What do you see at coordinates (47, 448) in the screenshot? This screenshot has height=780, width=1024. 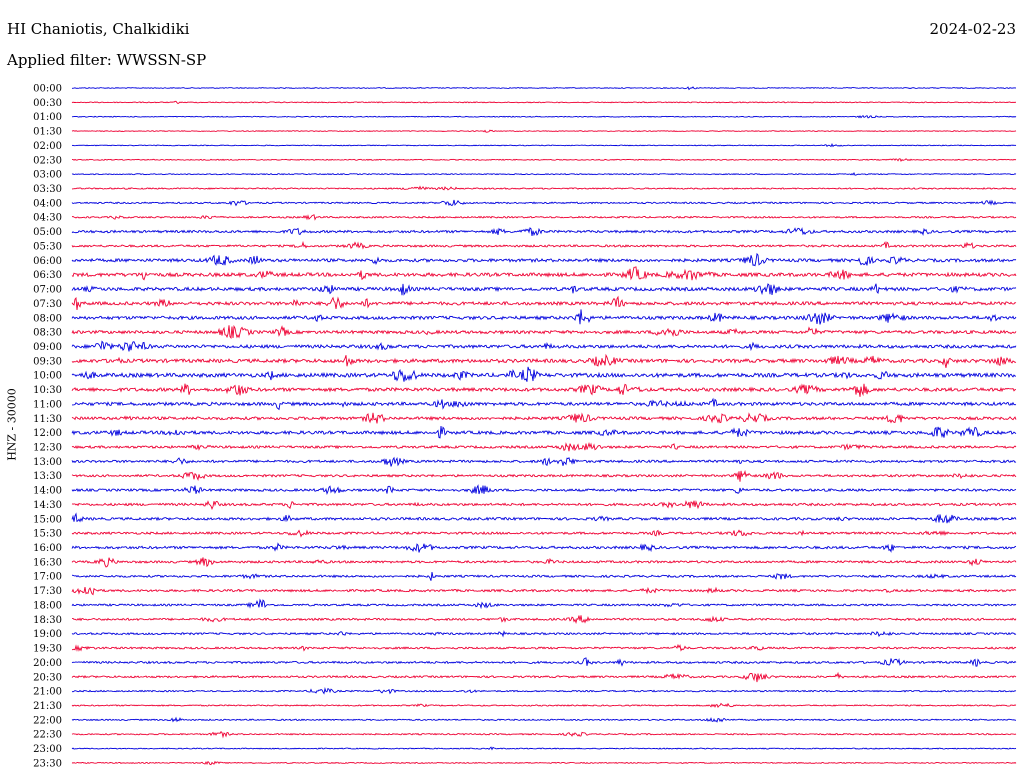 I see `time-label-1230: 12:30` at bounding box center [47, 448].